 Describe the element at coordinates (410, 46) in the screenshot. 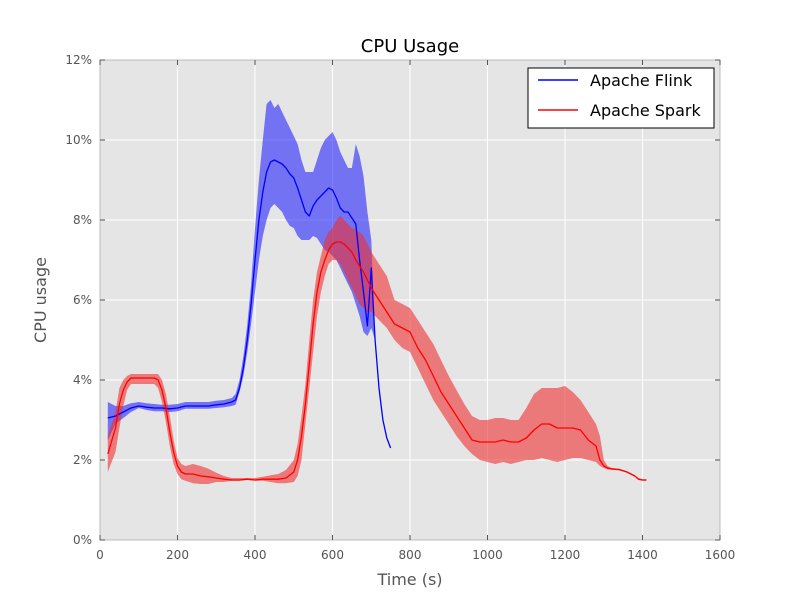

I see `chart-title: CPU Usage` at that location.